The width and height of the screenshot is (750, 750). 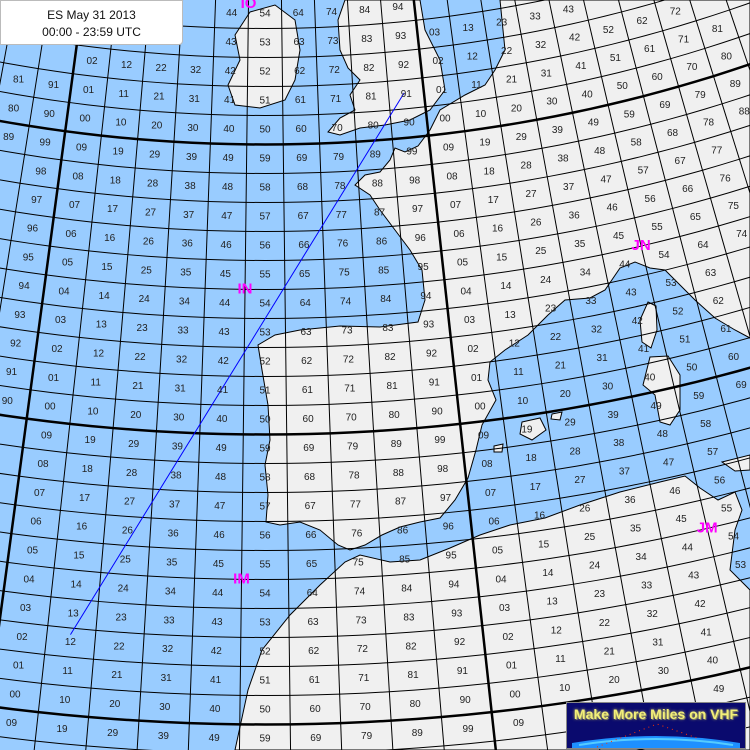 What do you see at coordinates (600, 151) in the screenshot?
I see `grid-square-label: 48` at bounding box center [600, 151].